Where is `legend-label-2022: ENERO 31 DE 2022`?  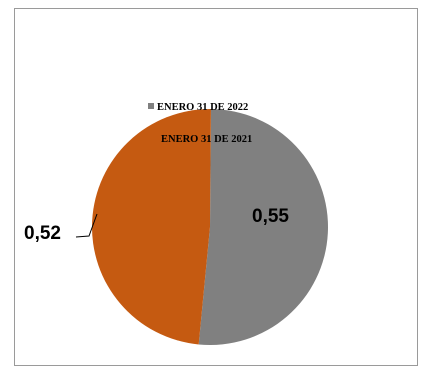
legend-label-2022: ENERO 31 DE 2022 is located at coordinates (202, 107).